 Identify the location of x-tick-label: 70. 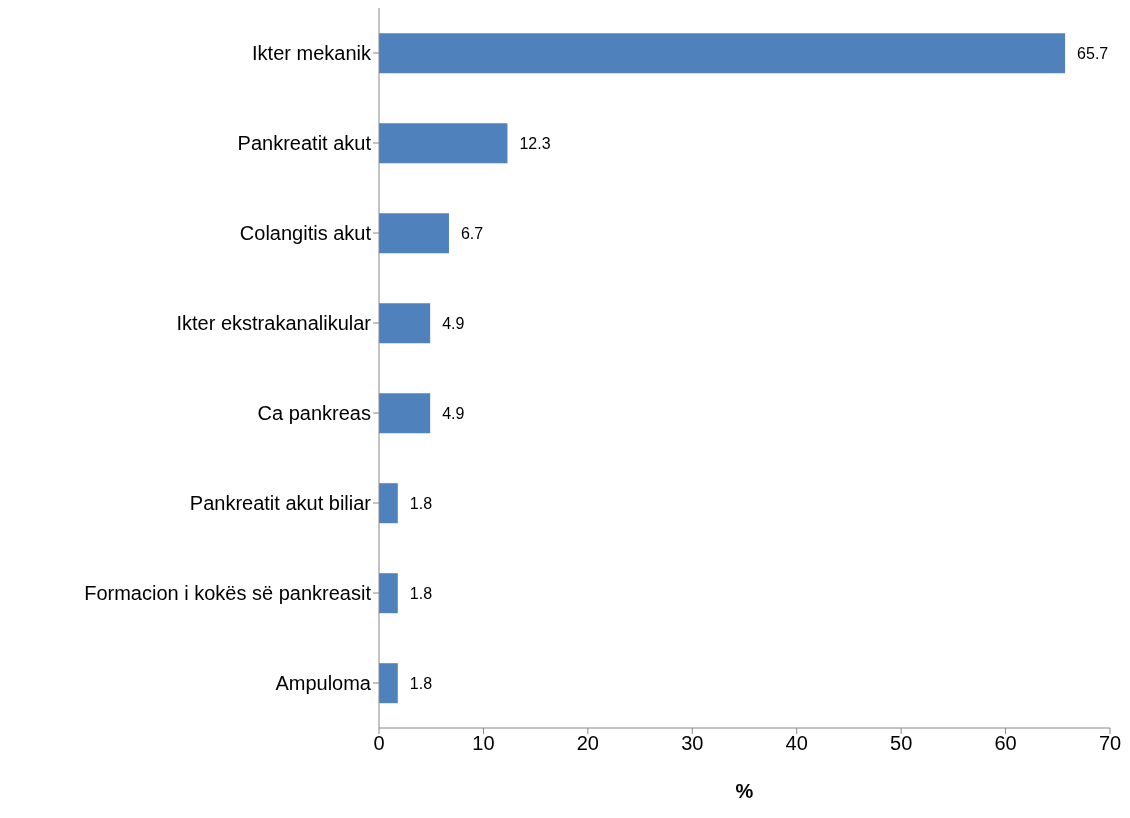
(1110, 743).